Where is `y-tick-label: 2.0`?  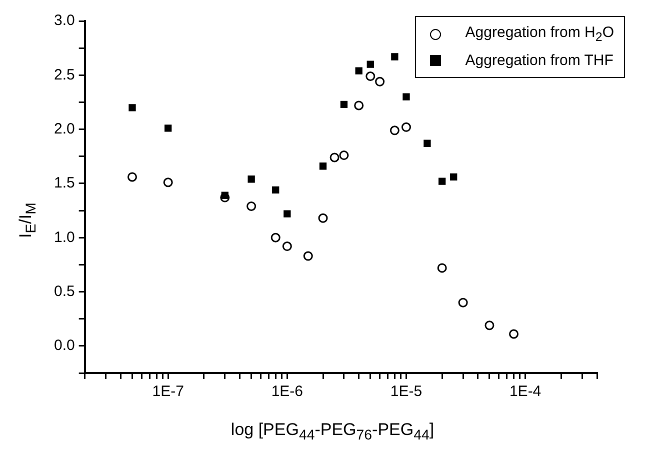 y-tick-label: 2.0 is located at coordinates (64, 129).